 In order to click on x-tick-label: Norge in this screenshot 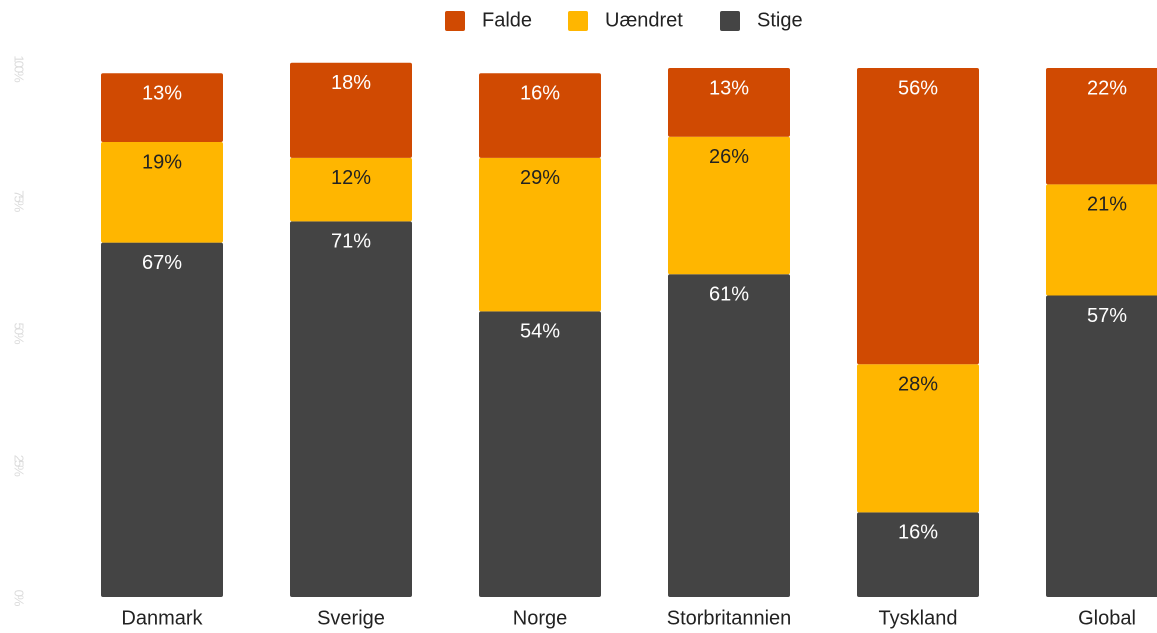, I will do `click(540, 618)`.